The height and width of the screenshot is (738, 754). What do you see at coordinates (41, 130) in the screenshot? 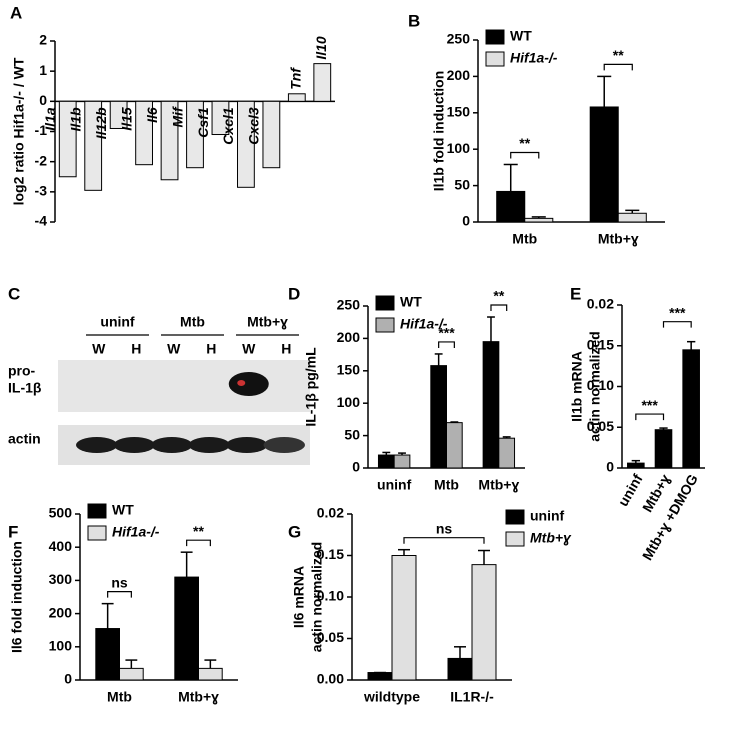
I see `y-tick-label: -1` at bounding box center [41, 130].